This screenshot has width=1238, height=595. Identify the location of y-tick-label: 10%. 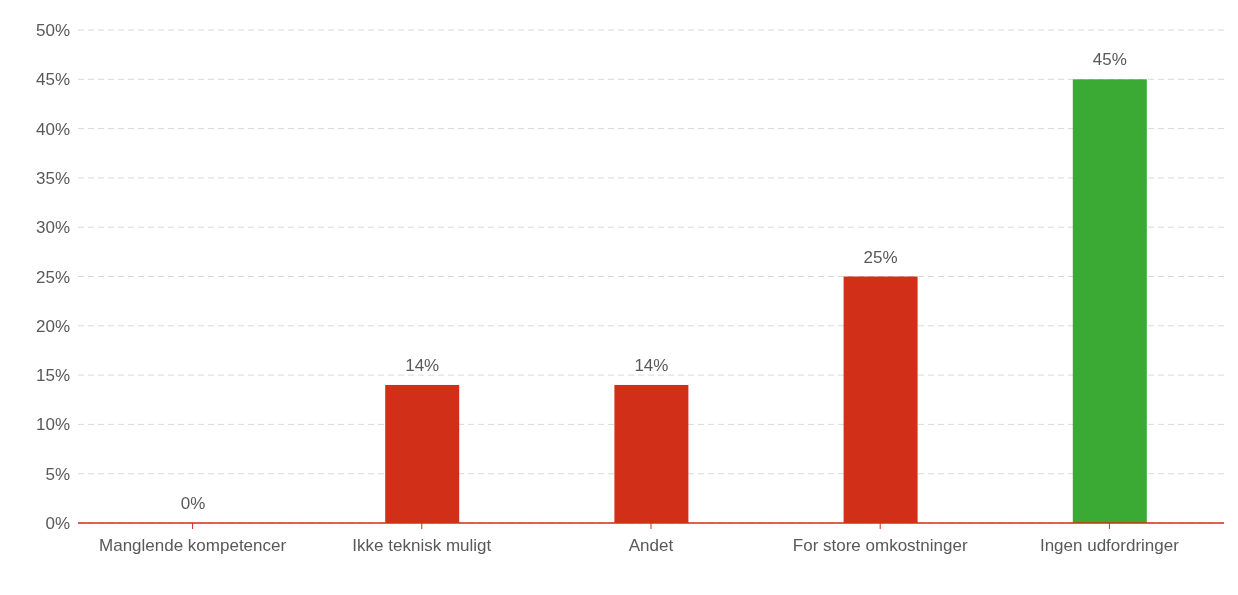
(52, 425).